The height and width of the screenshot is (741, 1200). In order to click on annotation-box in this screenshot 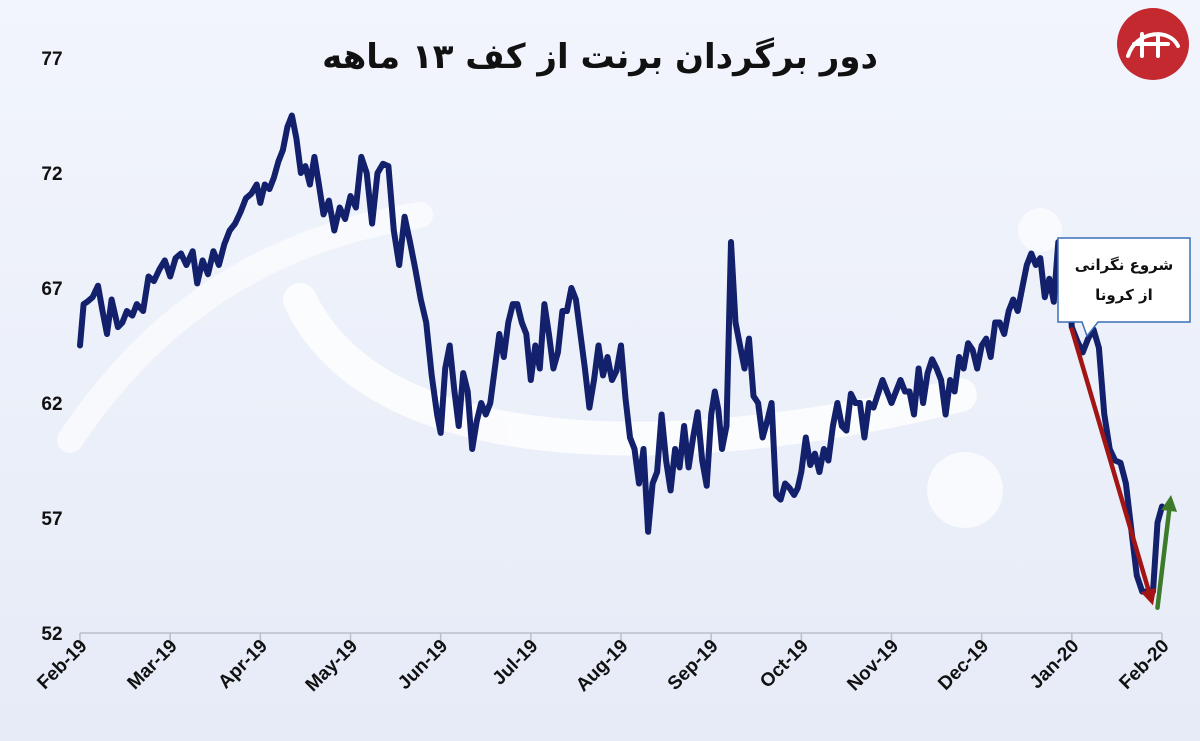, I will do `click(1124, 287)`.